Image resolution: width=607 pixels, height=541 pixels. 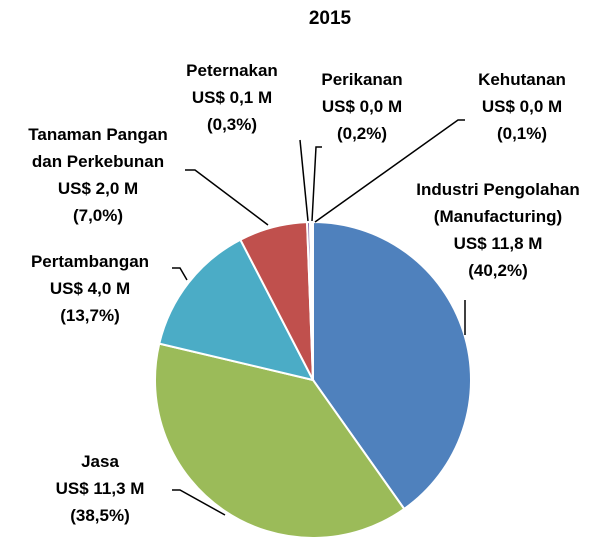 I want to click on slice-label: Kehutanan US$ 0,0 M (0,1%), so click(x=522, y=106).